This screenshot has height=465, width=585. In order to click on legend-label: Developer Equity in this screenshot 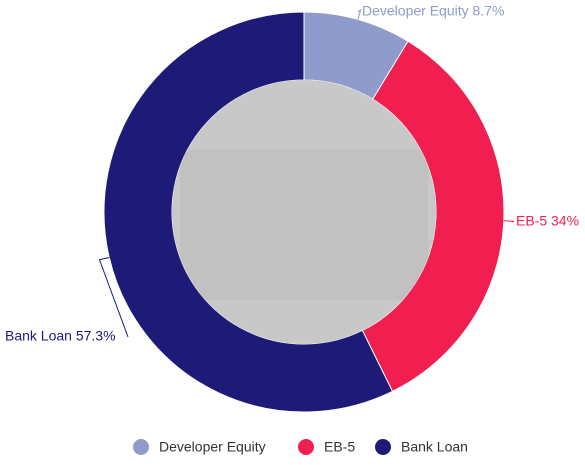, I will do `click(212, 447)`.